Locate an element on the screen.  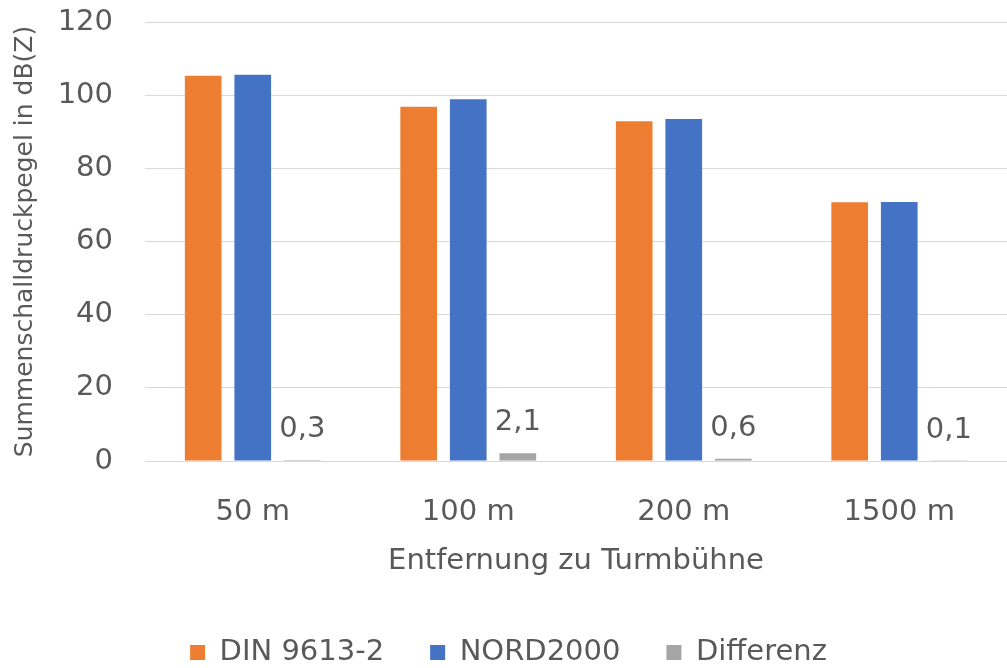
data-label: 0,3 is located at coordinates (302, 426).